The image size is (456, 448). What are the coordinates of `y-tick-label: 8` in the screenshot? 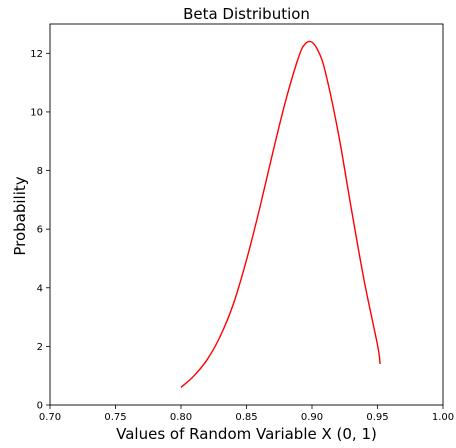 It's located at (40, 171).